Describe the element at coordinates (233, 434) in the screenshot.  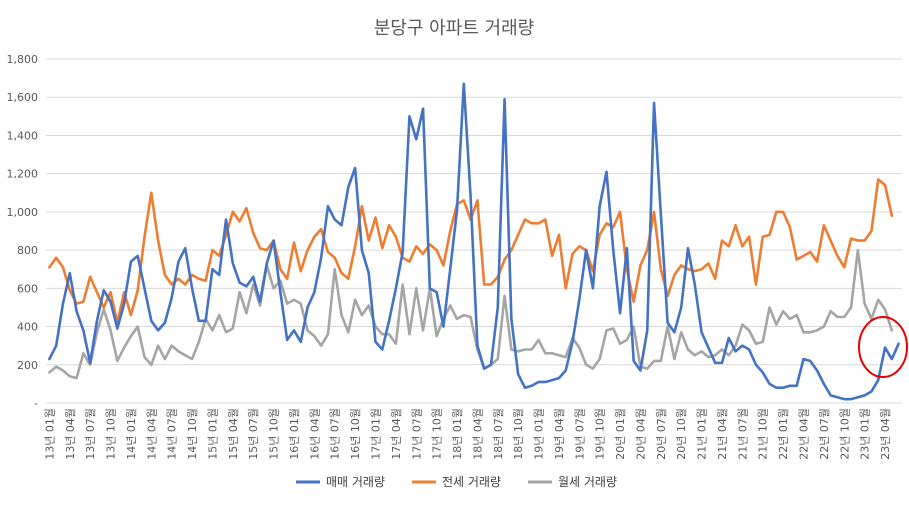
I see `x-tick-label: 15년 04월` at that location.